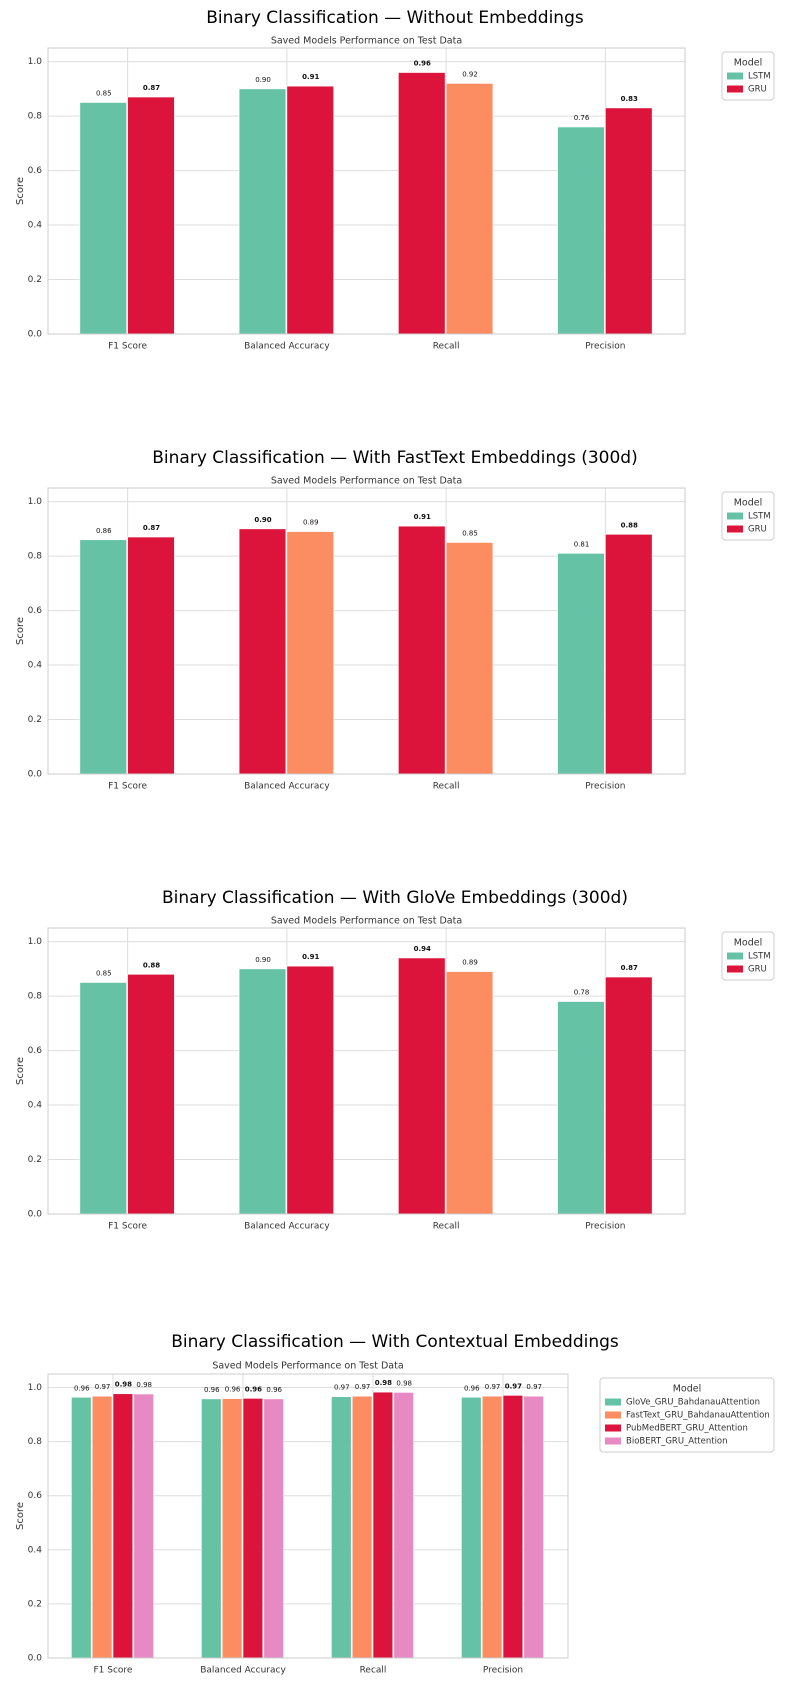 This screenshot has height=1690, width=790. What do you see at coordinates (127, 1227) in the screenshot?
I see `x-tick-label: F1 Score` at bounding box center [127, 1227].